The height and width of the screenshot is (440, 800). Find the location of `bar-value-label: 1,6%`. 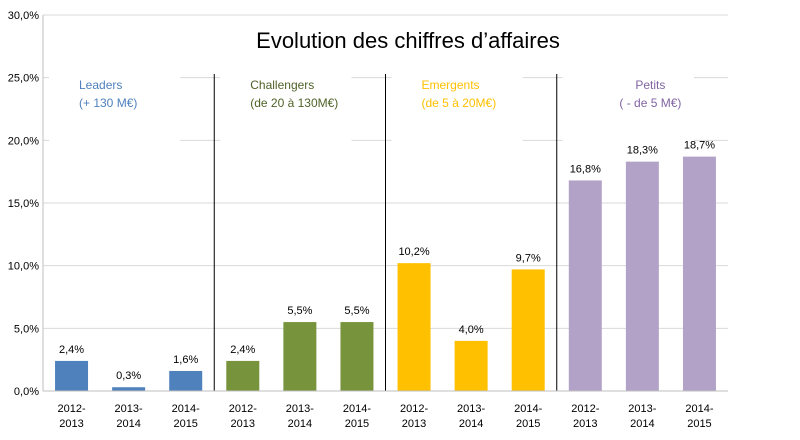

bar-value-label: 1,6% is located at coordinates (185, 360).